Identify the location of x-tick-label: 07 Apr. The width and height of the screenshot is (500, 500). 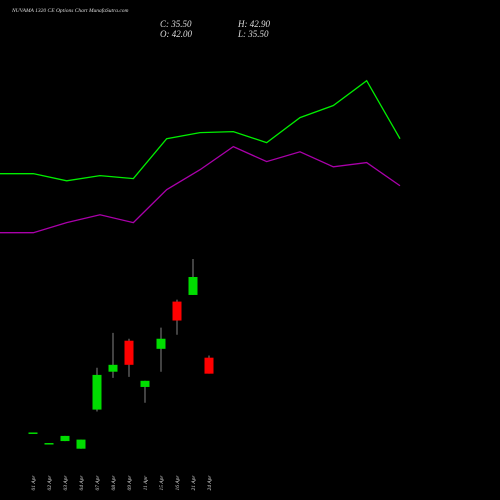
(98, 483).